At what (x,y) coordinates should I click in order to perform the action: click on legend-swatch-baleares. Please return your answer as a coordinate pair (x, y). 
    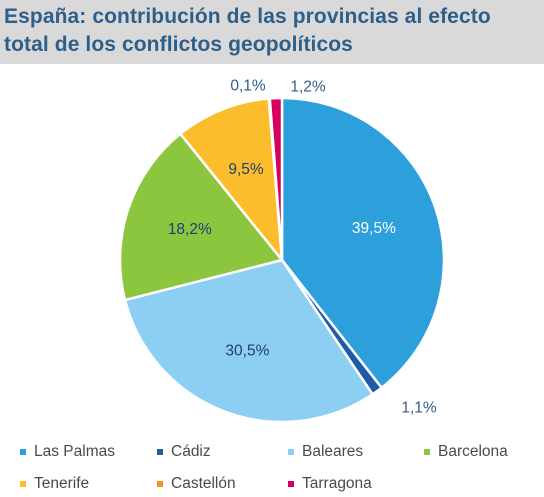
    Looking at the image, I should click on (291, 452).